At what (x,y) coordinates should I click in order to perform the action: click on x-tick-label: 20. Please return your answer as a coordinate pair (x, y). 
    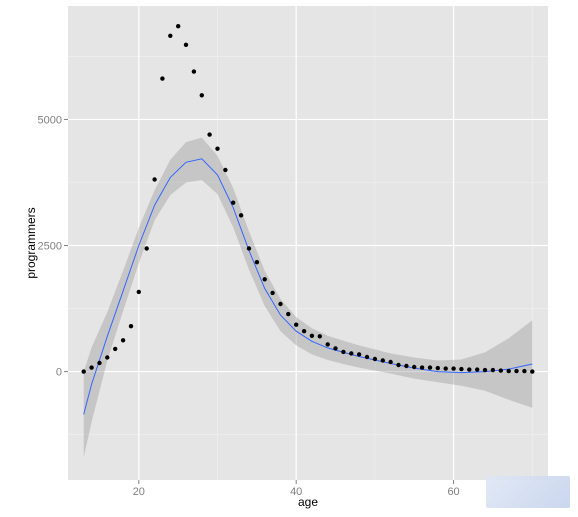
    Looking at the image, I should click on (139, 492).